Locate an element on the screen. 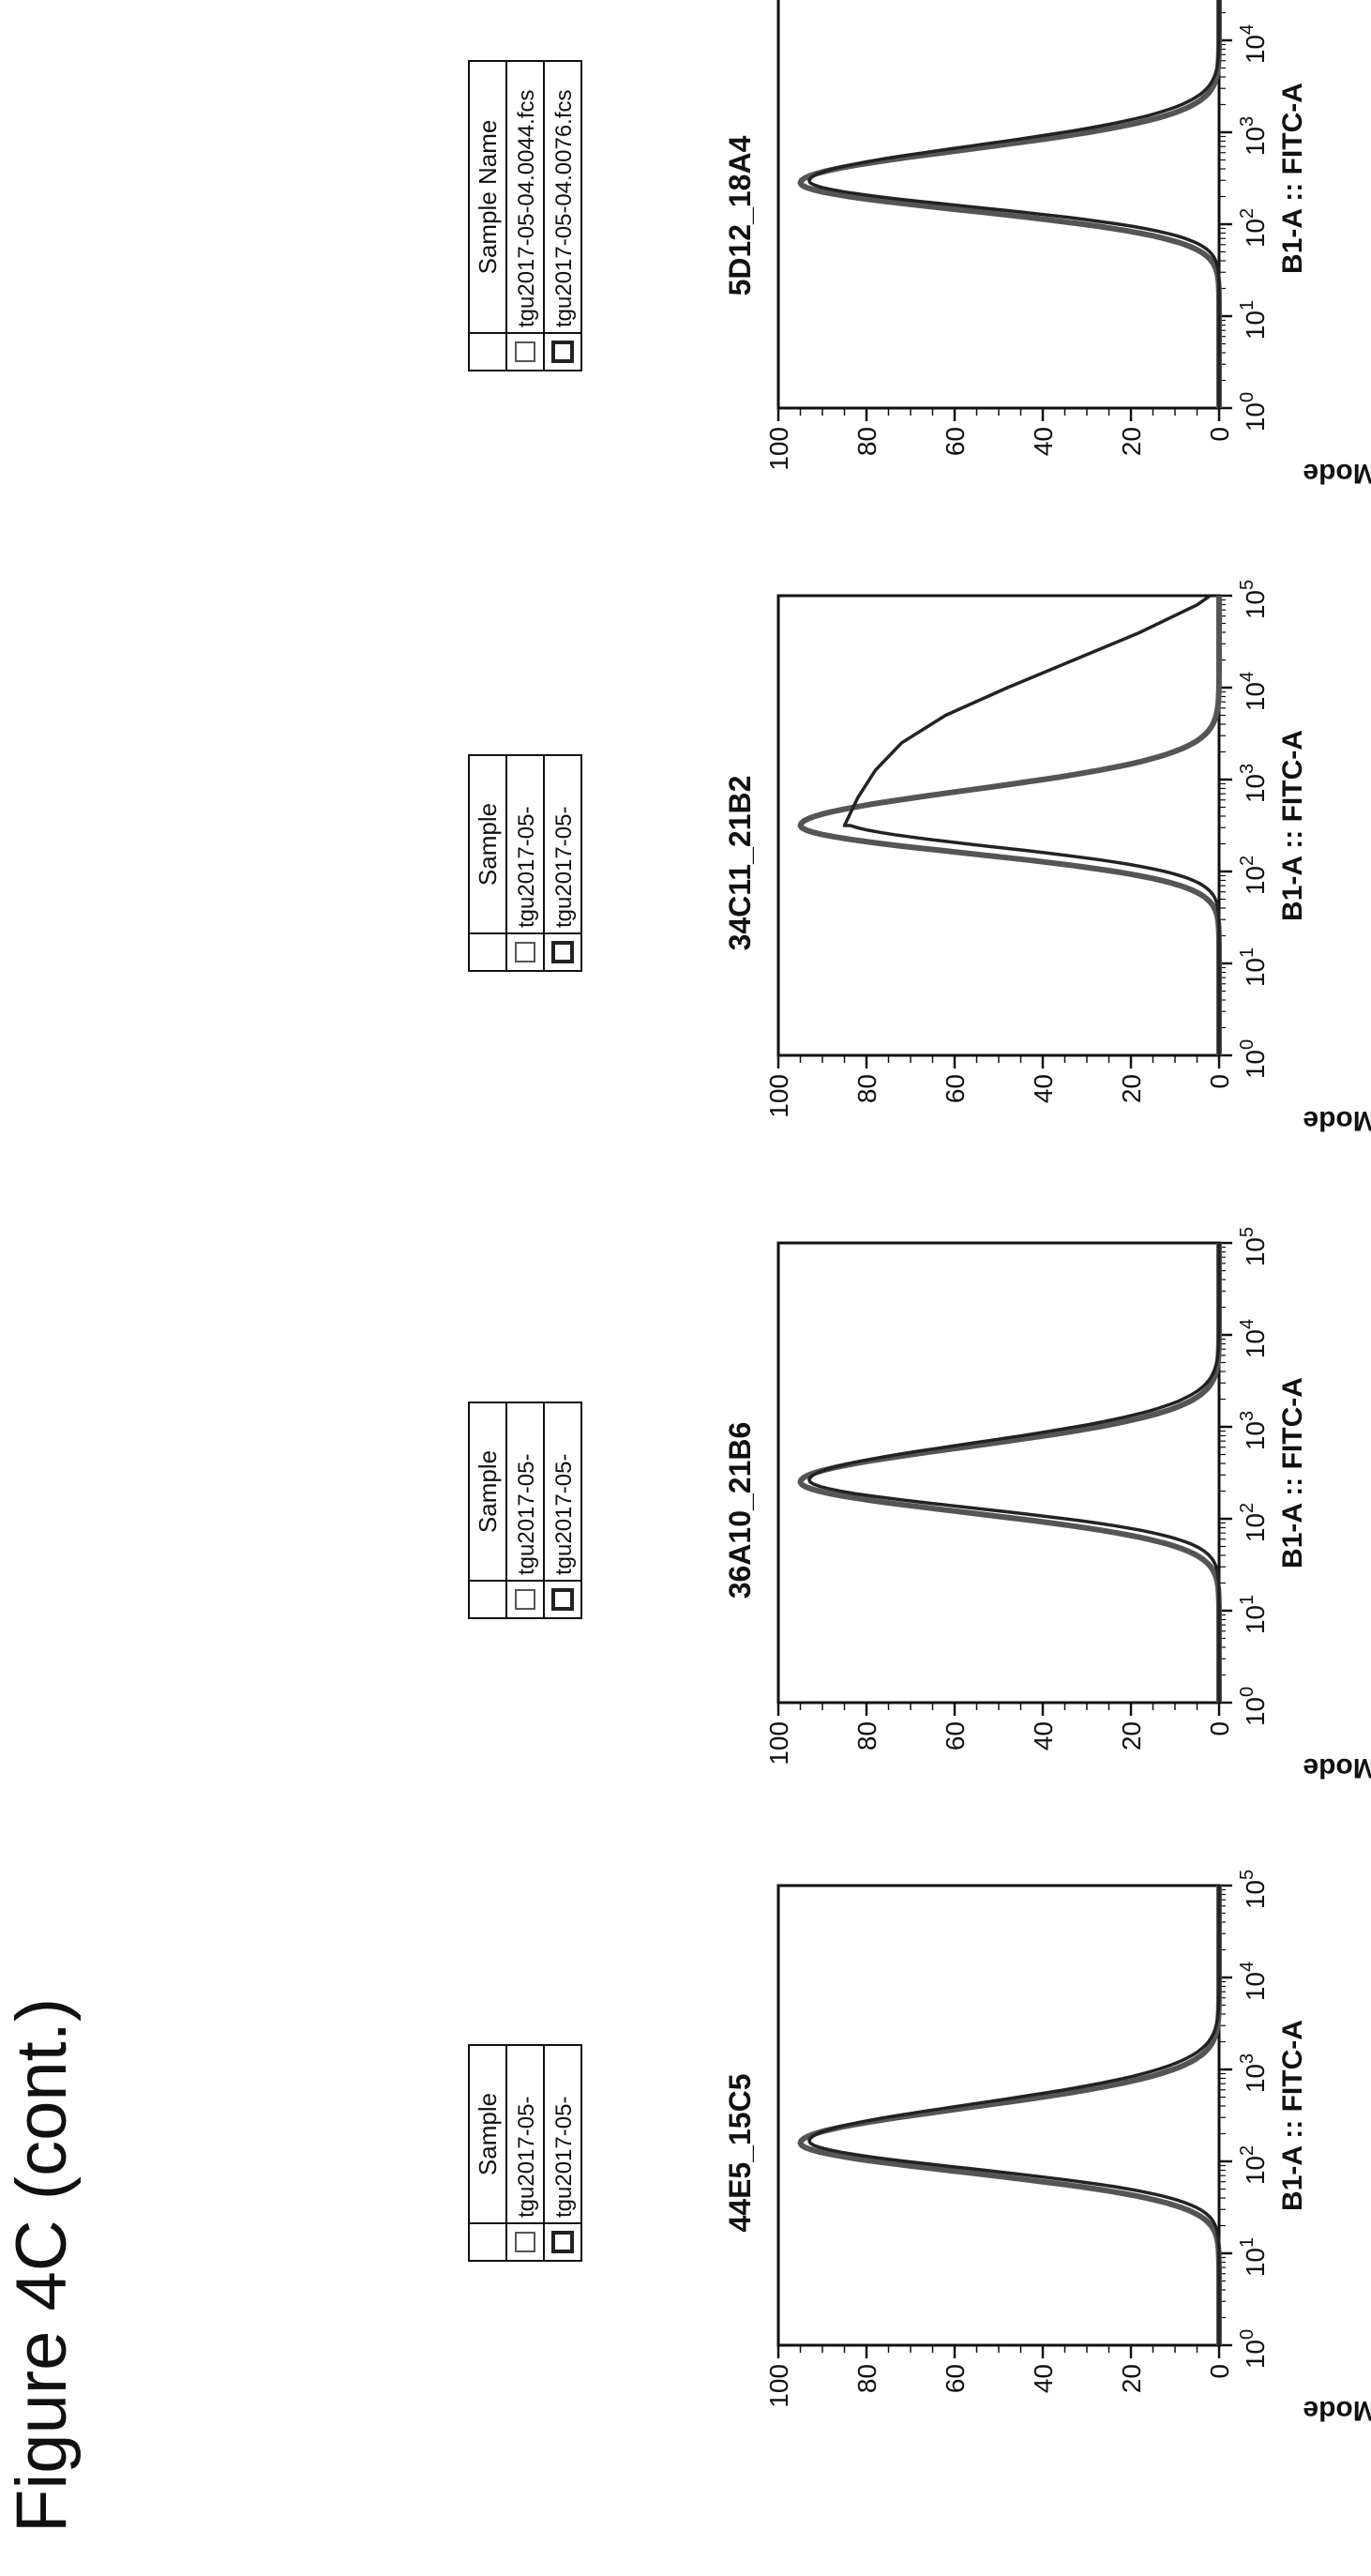 Image resolution: width=1371 pixels, height=2576 pixels. legend-row-label: tgu2017-05-04.0076.fcs is located at coordinates (564, 208).